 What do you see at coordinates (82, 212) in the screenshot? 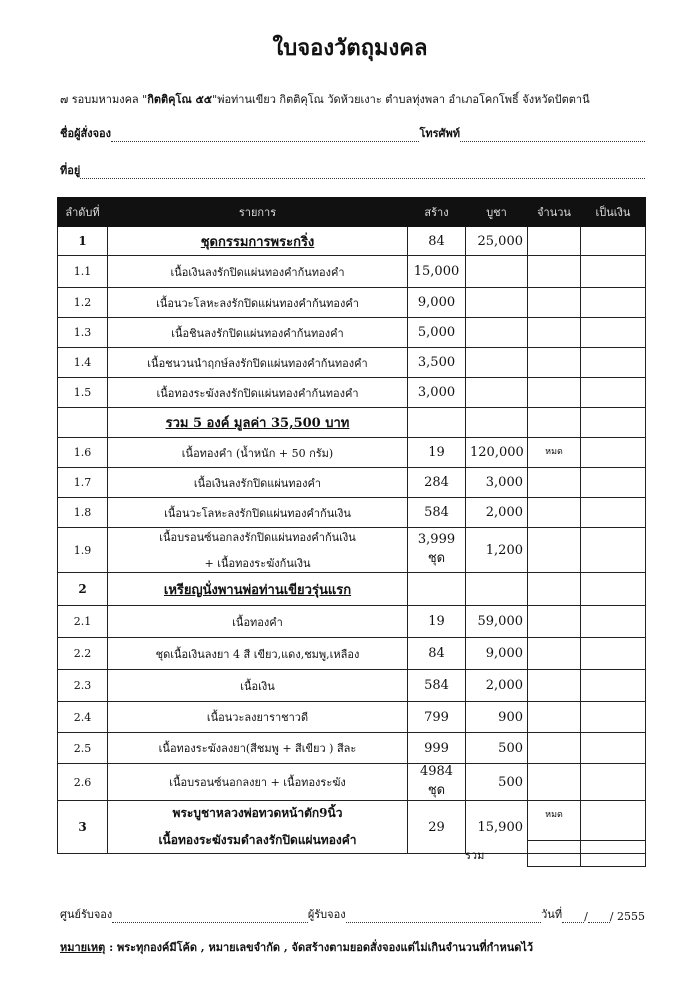
I see `header-order: ลำดับที่` at bounding box center [82, 212].